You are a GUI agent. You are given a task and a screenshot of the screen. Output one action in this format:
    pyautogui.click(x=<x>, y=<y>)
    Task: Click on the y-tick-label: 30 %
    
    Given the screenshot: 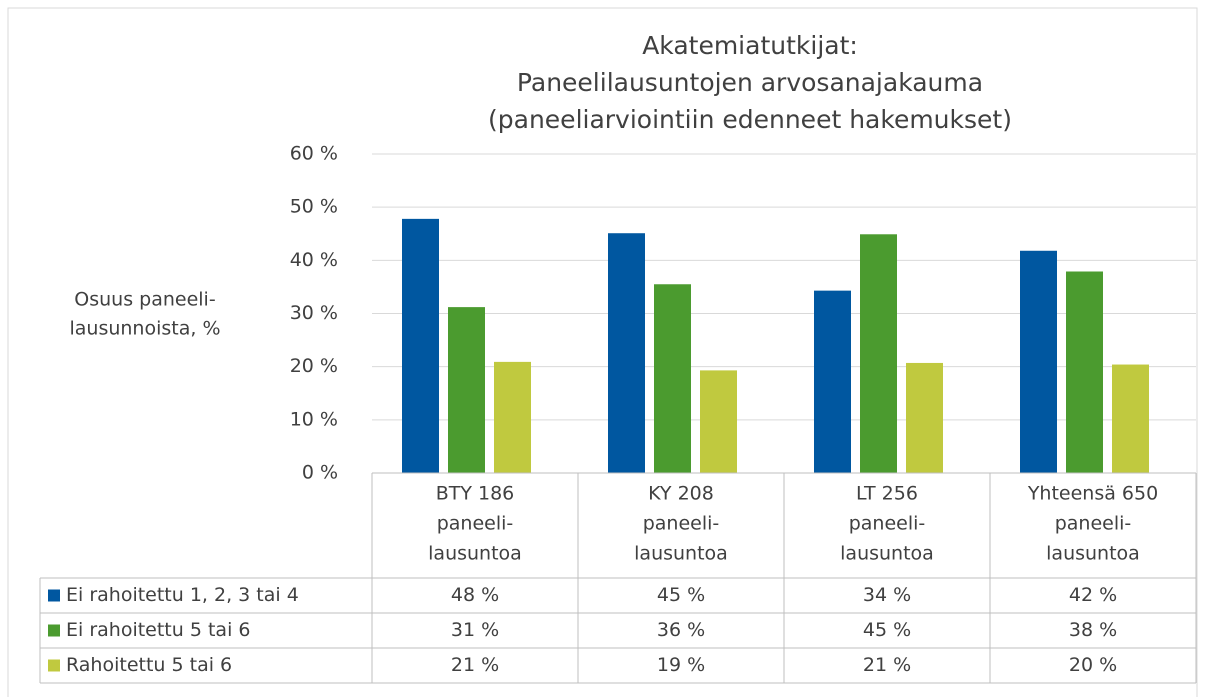 What is the action you would take?
    pyautogui.click(x=314, y=313)
    